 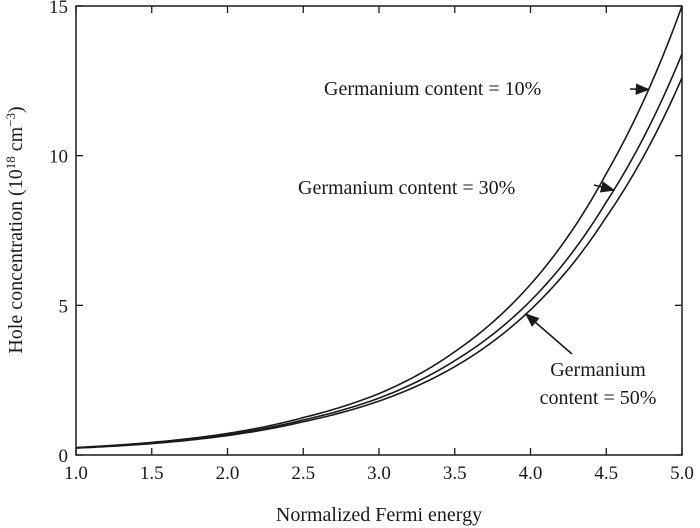 What do you see at coordinates (64, 306) in the screenshot?
I see `y-tick-label-1: 5` at bounding box center [64, 306].